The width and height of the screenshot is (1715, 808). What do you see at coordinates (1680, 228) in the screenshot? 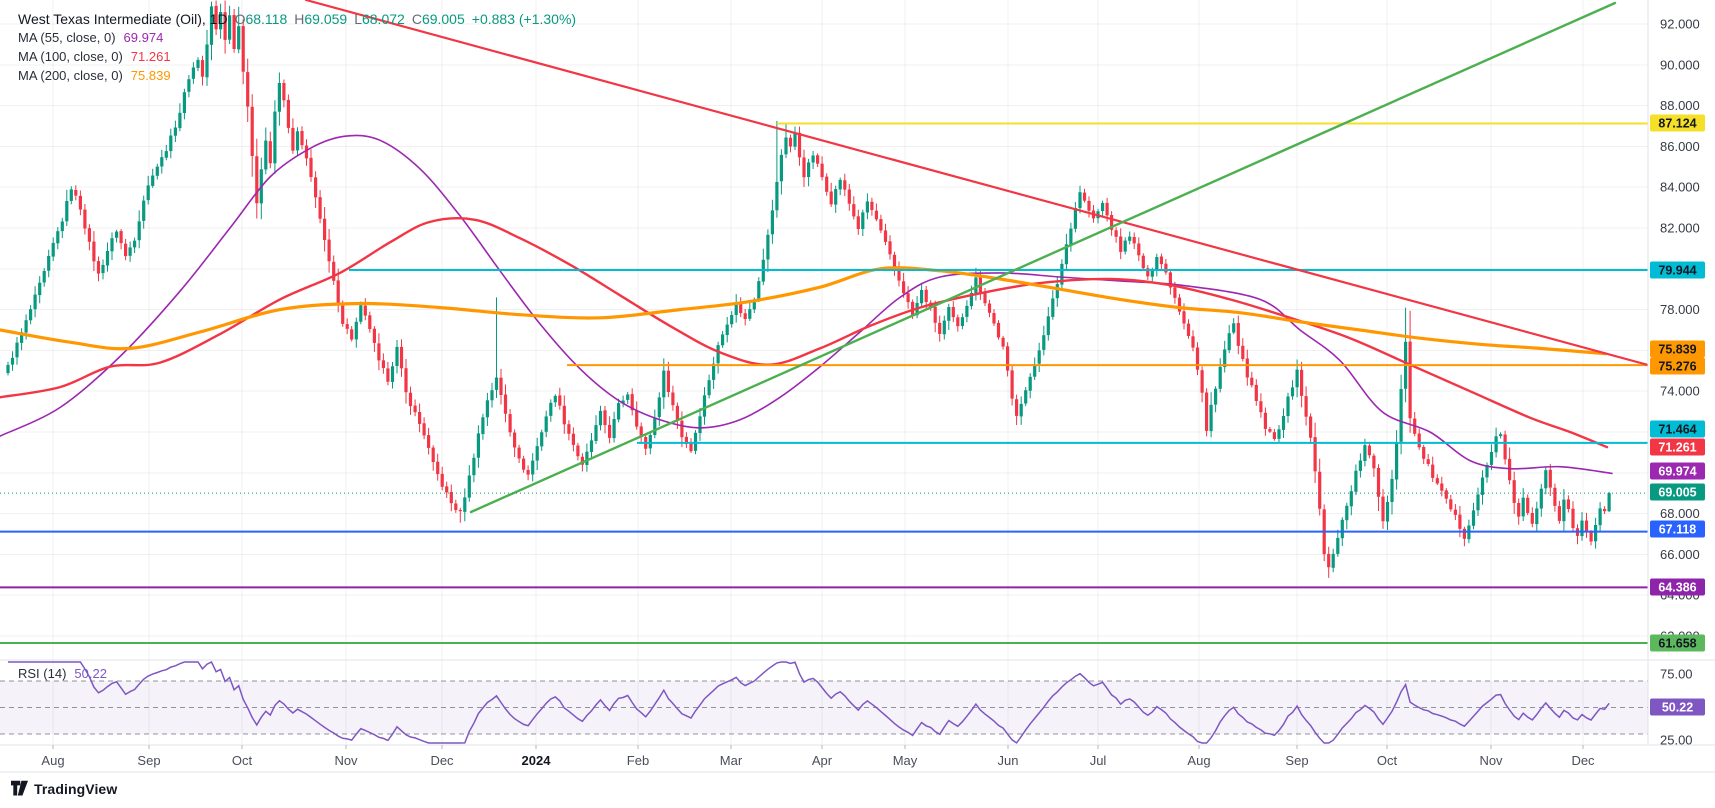
I see `svg-text: 82.000` at bounding box center [1680, 228].